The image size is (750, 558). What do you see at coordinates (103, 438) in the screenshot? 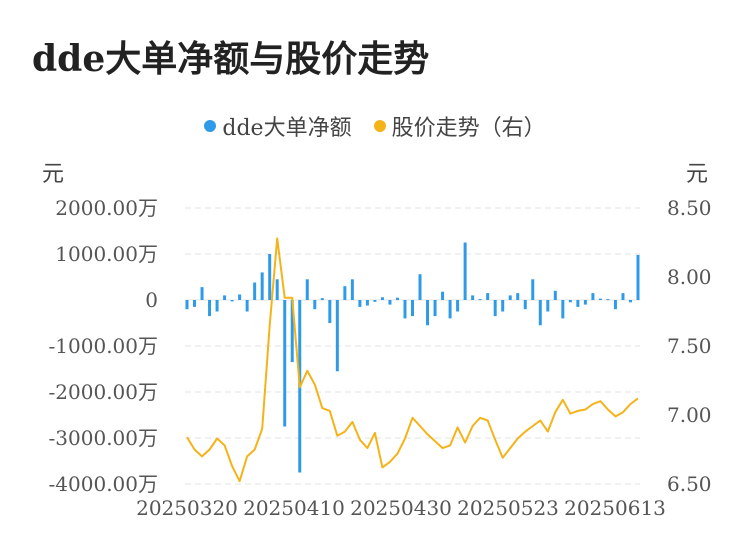
I see `y-left-tick-label: -3000.00万` at bounding box center [103, 438].